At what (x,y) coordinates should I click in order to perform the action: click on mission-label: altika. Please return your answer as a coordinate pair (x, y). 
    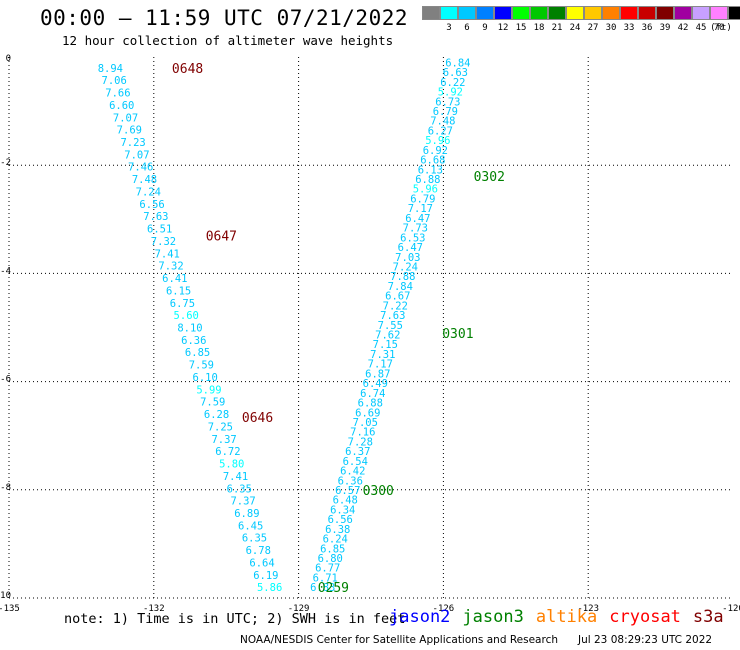
    Looking at the image, I should click on (566, 617).